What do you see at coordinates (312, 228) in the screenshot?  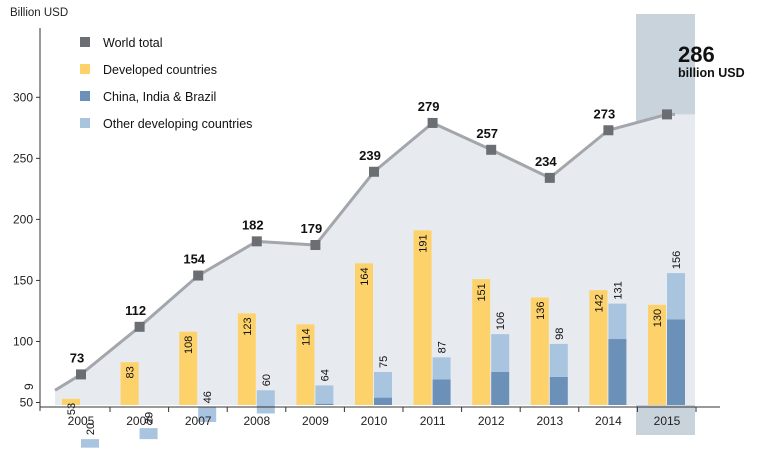 I see `world-label-2009: 179` at bounding box center [312, 228].